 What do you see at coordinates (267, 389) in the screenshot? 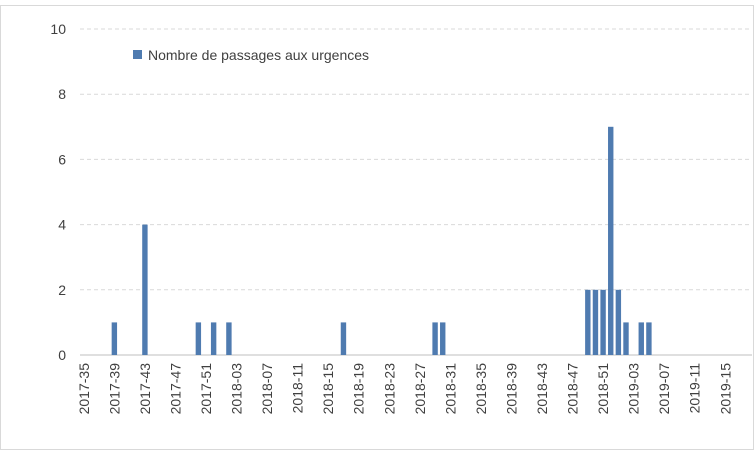
I see `x-tick-label: 2018-07` at bounding box center [267, 389].